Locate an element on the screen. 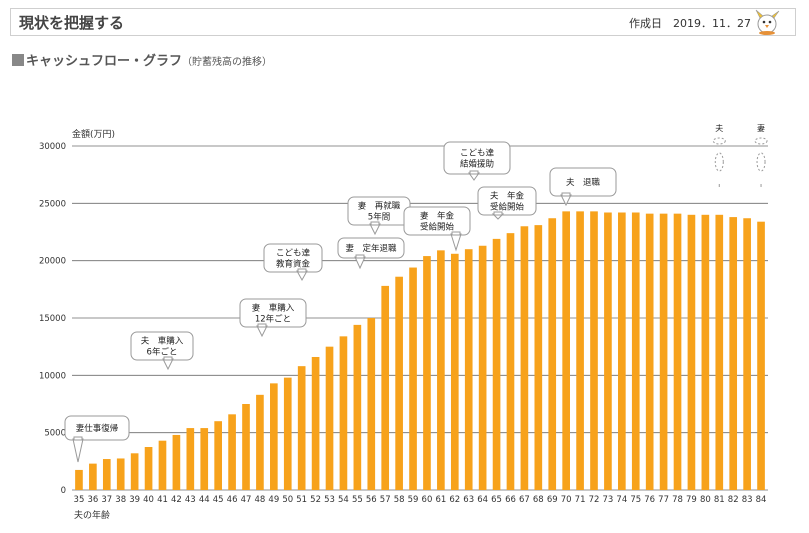 The image size is (809, 533). callout-text: 夫 年金 is located at coordinates (507, 196).